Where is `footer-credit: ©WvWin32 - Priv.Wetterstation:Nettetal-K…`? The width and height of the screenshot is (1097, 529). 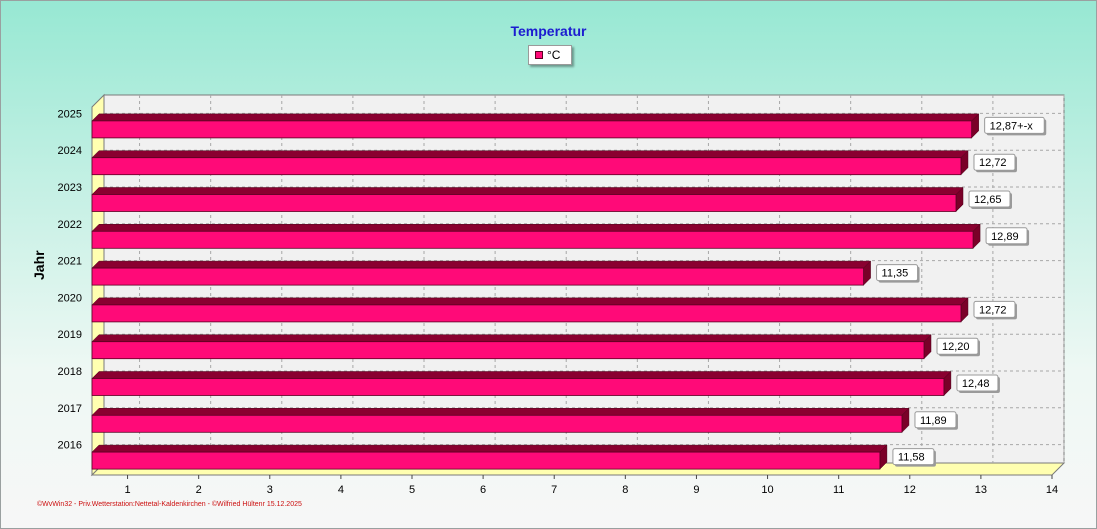 footer-credit: ©WvWin32 - Priv.Wetterstation:Nettetal-K… is located at coordinates (169, 504).